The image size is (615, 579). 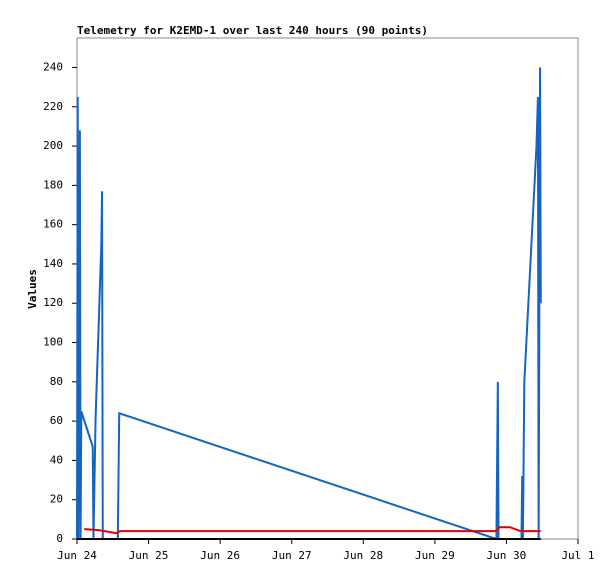 I want to click on y-tick-label: 20, so click(x=56, y=499).